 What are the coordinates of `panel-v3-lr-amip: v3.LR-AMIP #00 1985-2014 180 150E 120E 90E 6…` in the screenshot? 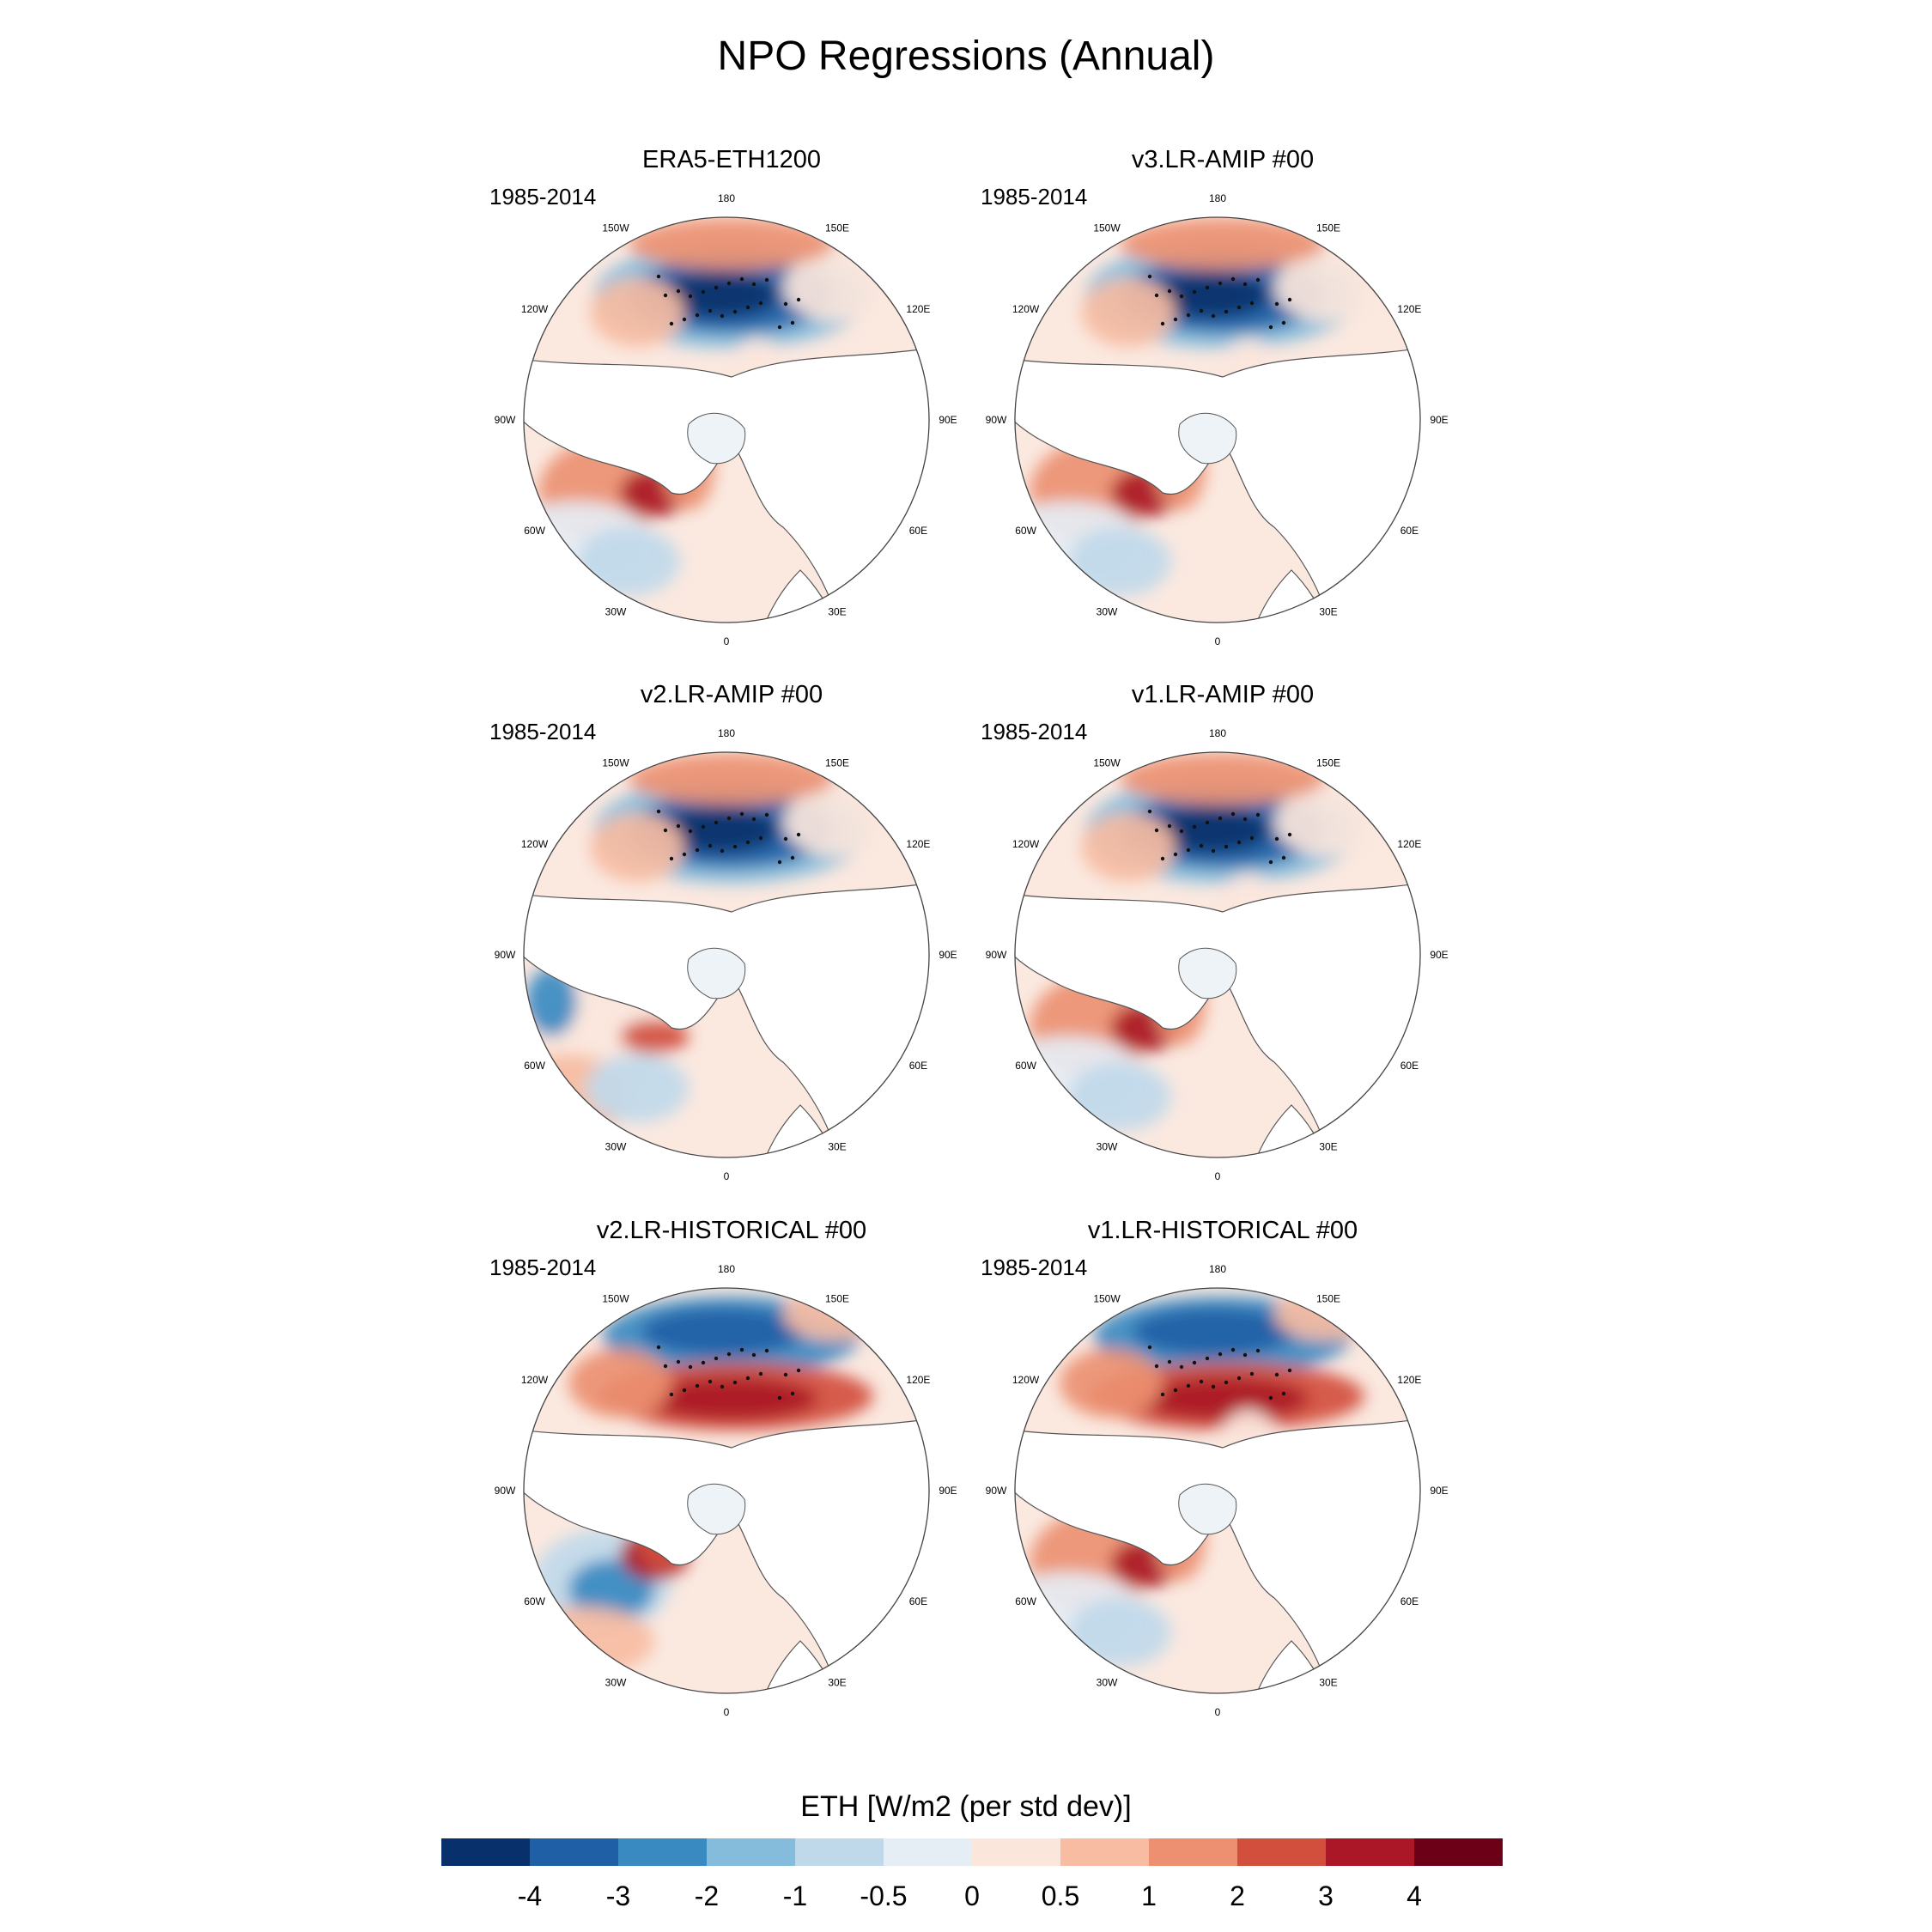 It's located at (1222, 397).